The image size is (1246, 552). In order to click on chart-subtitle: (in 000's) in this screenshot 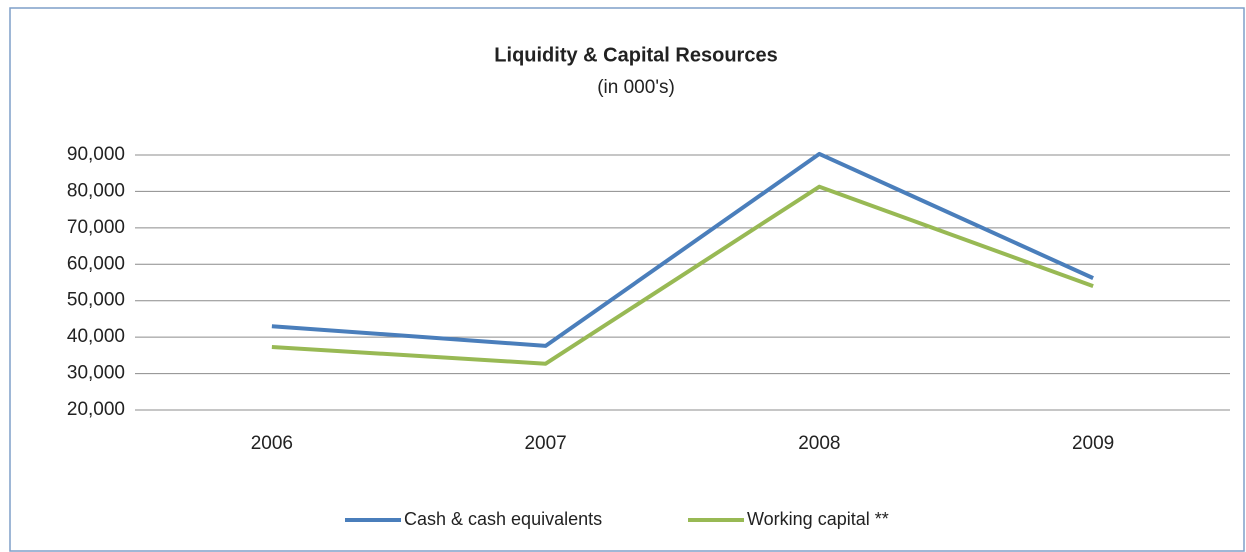, I will do `click(636, 87)`.